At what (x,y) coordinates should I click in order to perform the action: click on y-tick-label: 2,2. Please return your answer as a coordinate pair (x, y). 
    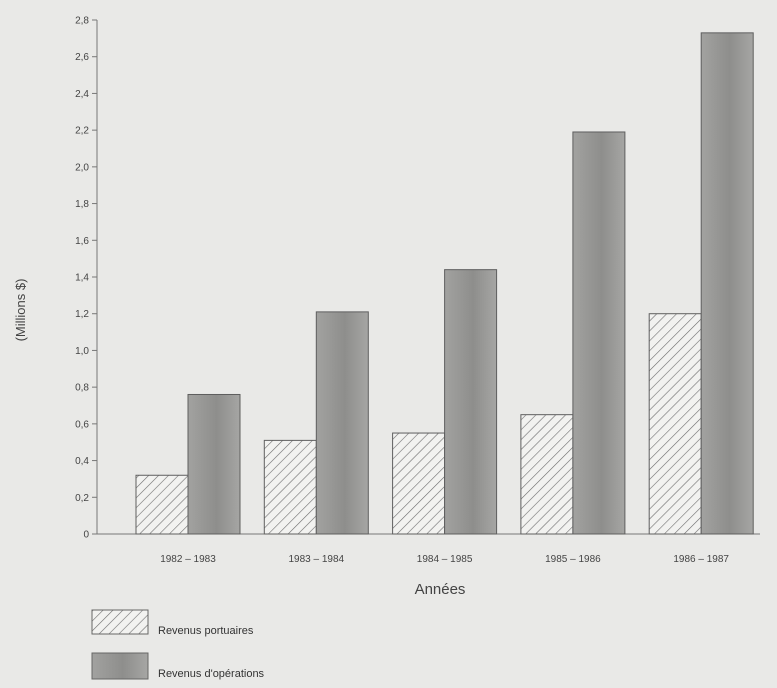
    Looking at the image, I should click on (82, 131).